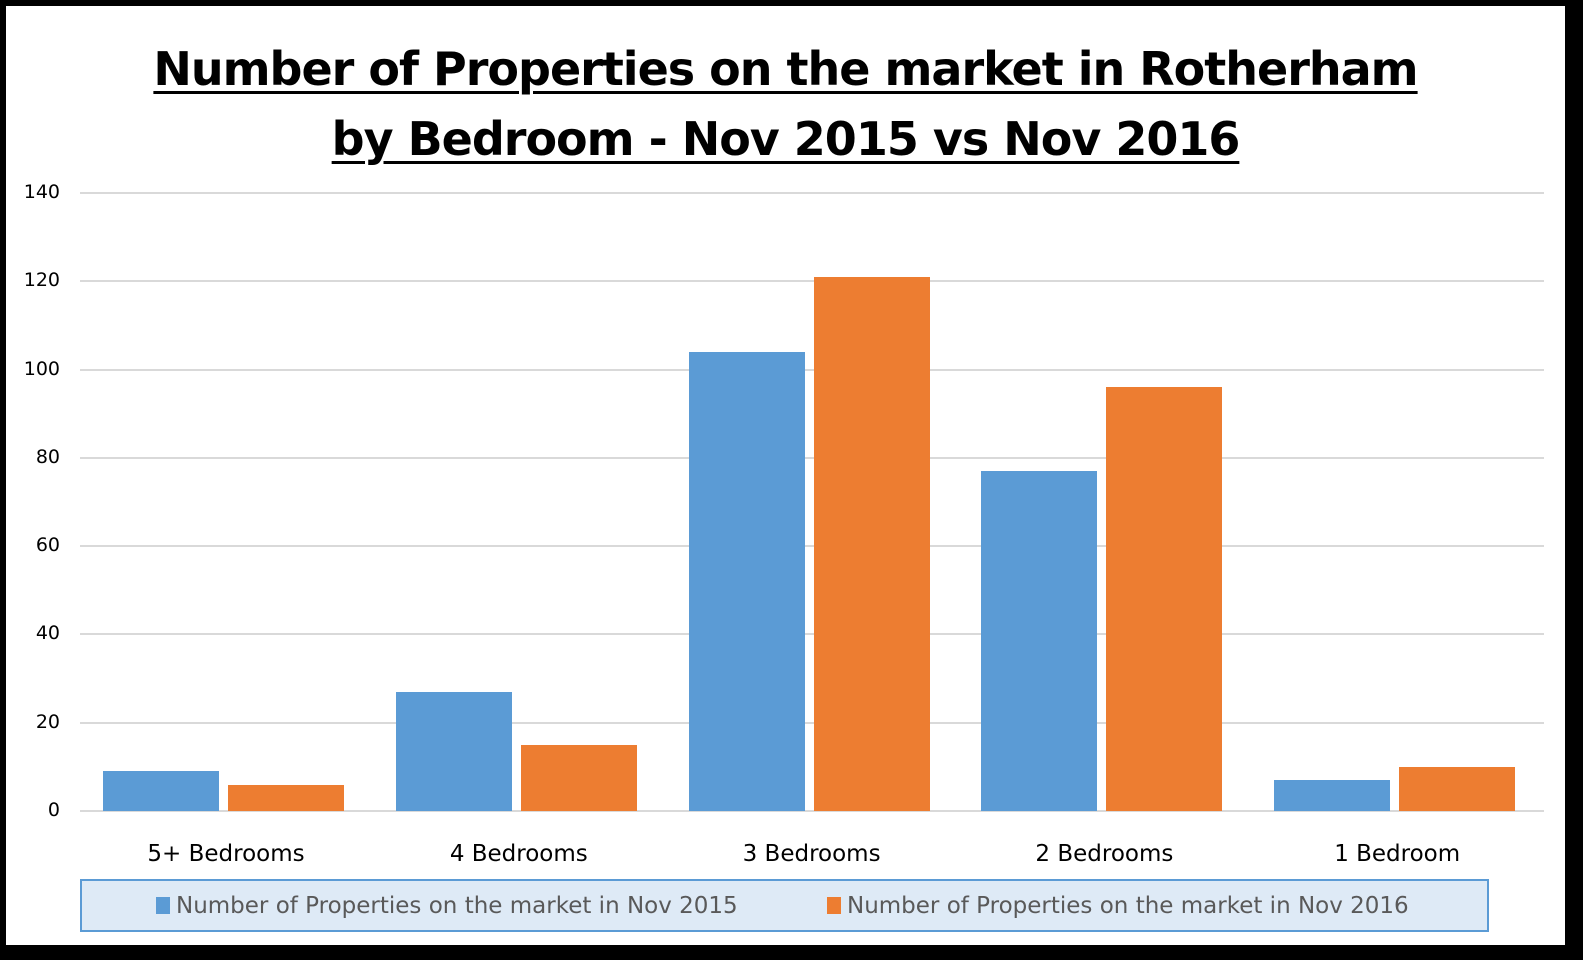 Image resolution: width=1583 pixels, height=960 pixels. Describe the element at coordinates (47, 545) in the screenshot. I see `y-tick-label: 60` at that location.